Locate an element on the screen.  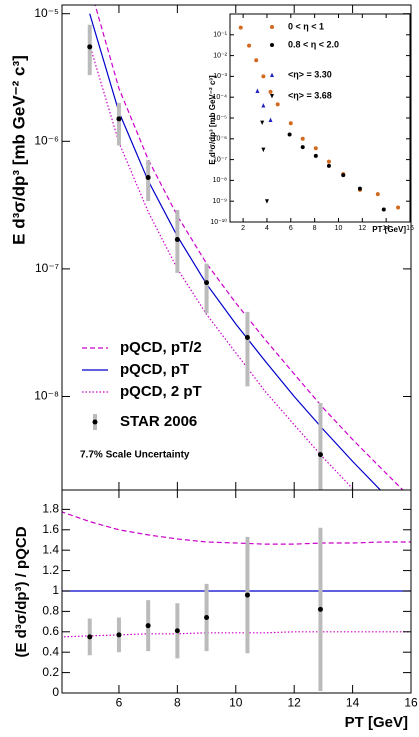
x-tick-label: 12 is located at coordinates (362, 228).